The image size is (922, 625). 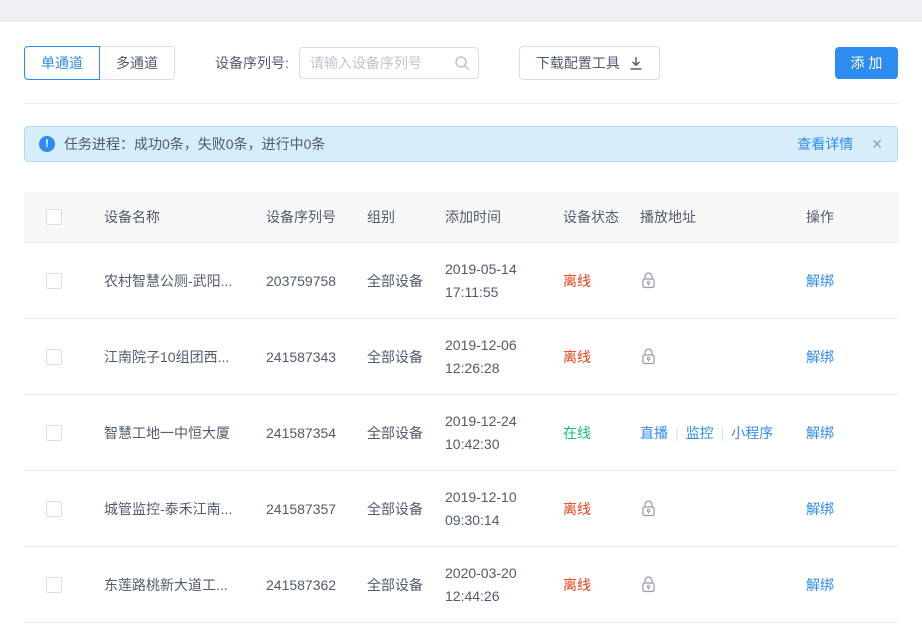 What do you see at coordinates (481, 344) in the screenshot?
I see `added-date: 2019-12-06` at bounding box center [481, 344].